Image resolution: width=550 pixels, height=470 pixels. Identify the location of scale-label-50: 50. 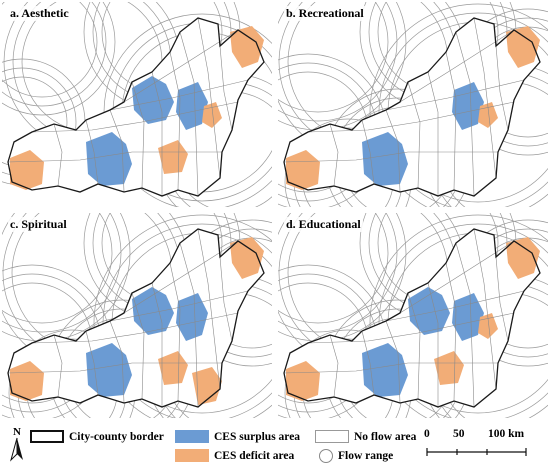
(459, 434).